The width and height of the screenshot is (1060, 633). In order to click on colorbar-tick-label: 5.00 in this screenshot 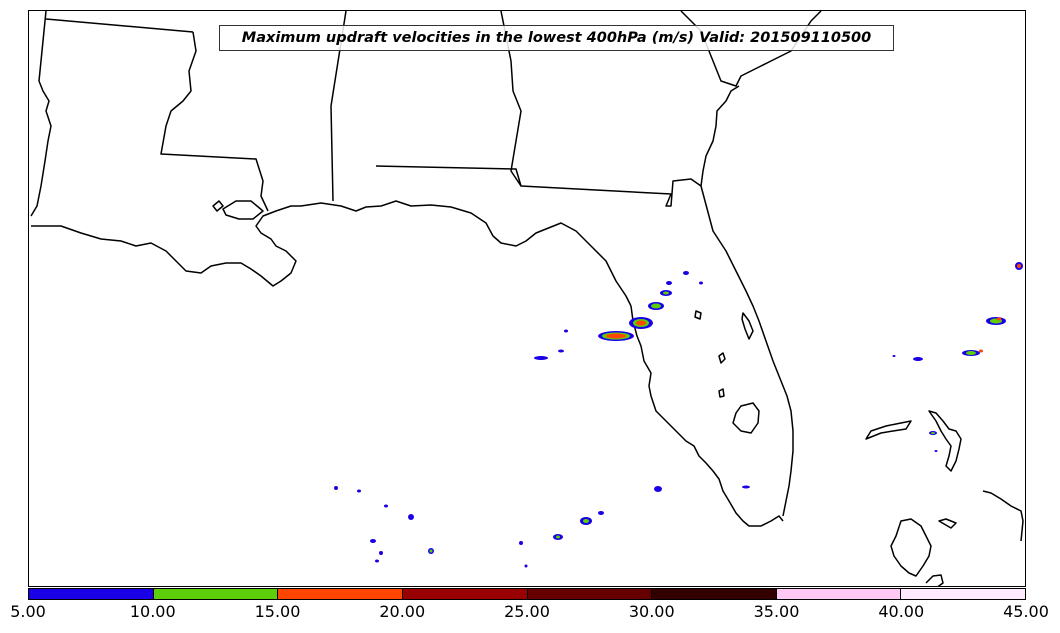, I will do `click(28, 611)`.